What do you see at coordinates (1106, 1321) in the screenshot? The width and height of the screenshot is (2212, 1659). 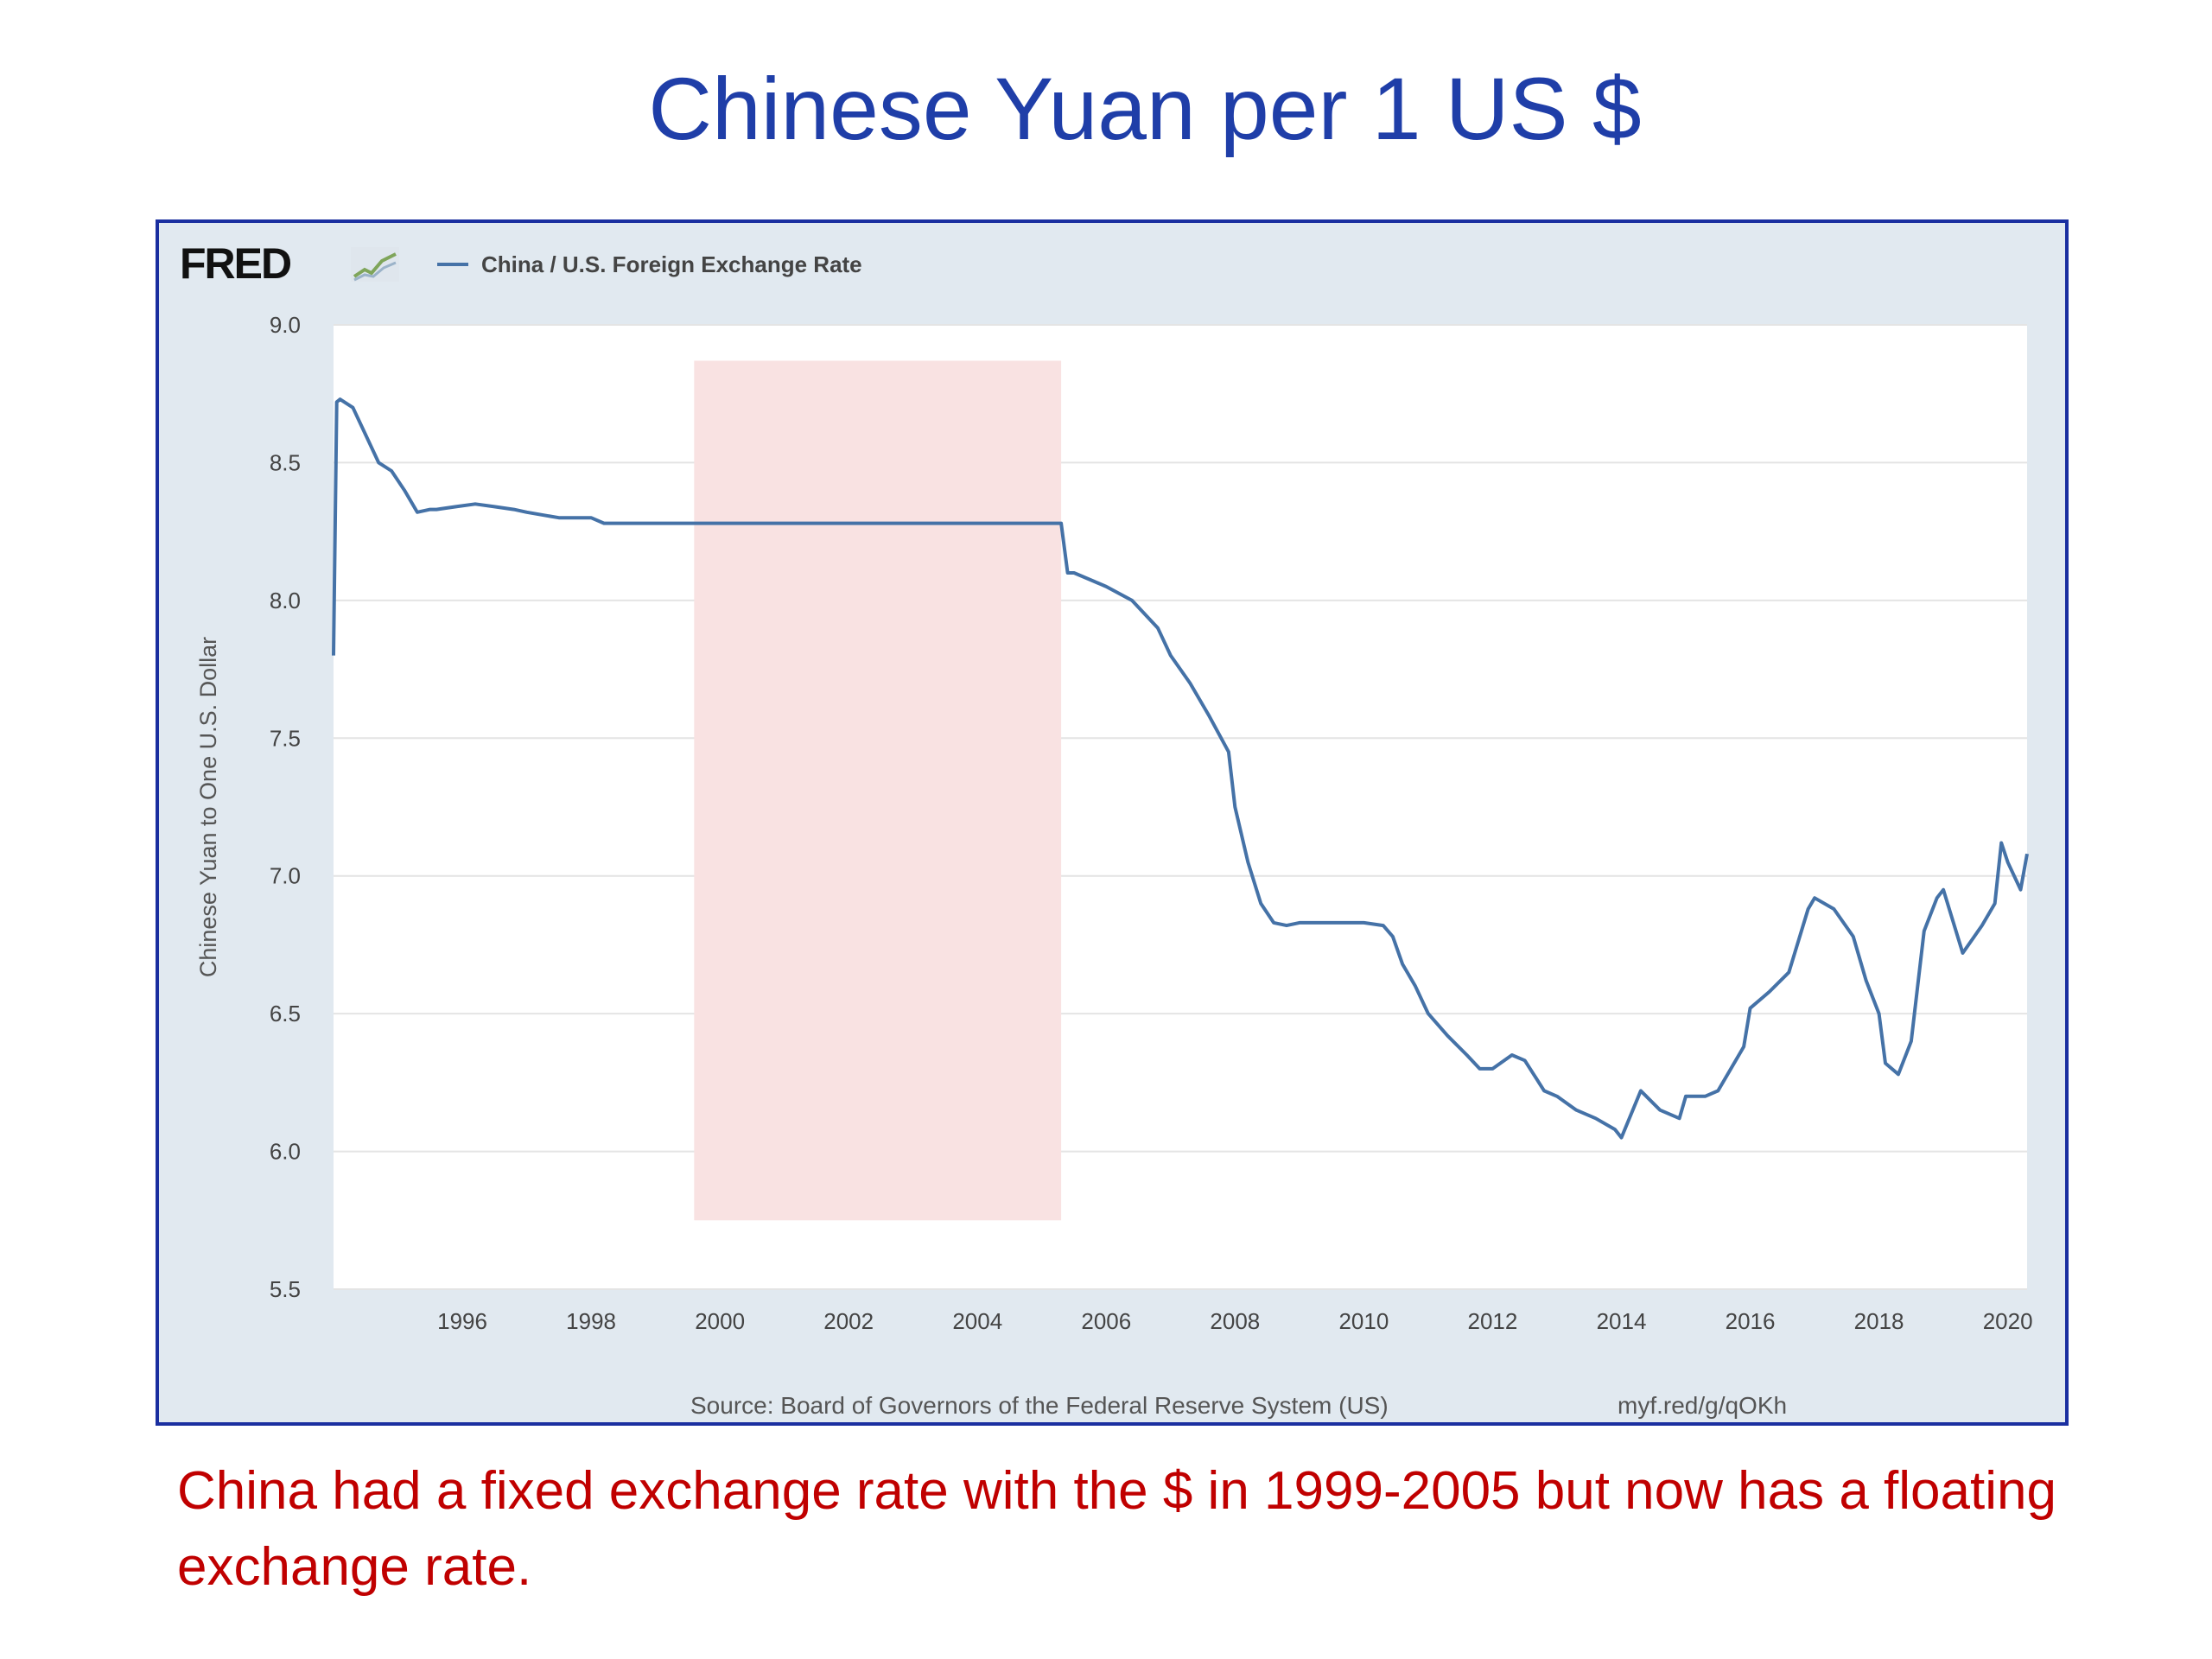 I see `x-tick-label: 2006` at bounding box center [1106, 1321].